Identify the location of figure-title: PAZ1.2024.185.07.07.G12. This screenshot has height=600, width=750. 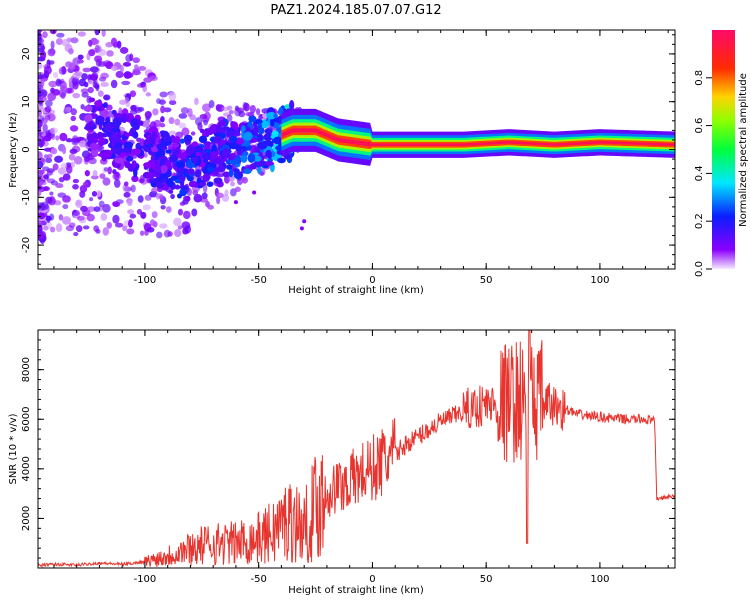
(355, 10).